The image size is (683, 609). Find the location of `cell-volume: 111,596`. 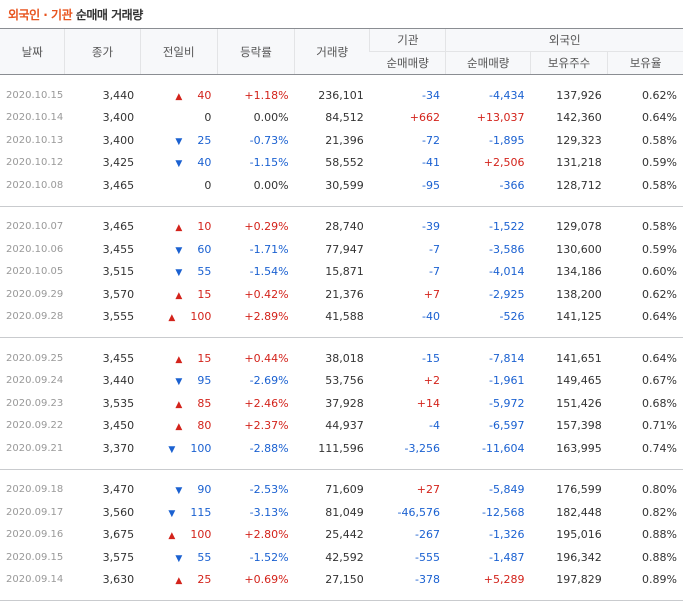

cell-volume: 111,596 is located at coordinates (341, 448).